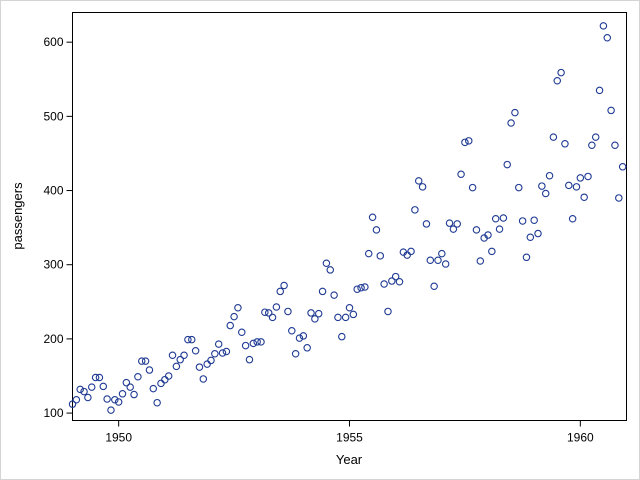 The height and width of the screenshot is (480, 640). I want to click on x-tick-label: 1955, so click(349, 438).